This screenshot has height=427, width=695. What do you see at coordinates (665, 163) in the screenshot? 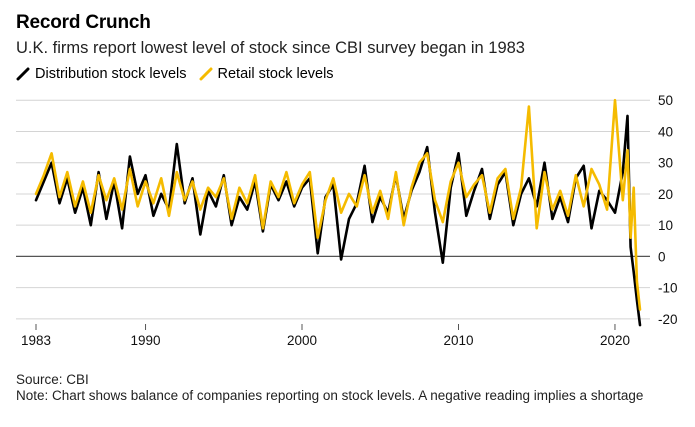
I see `y-tick-label: 30` at bounding box center [665, 163].